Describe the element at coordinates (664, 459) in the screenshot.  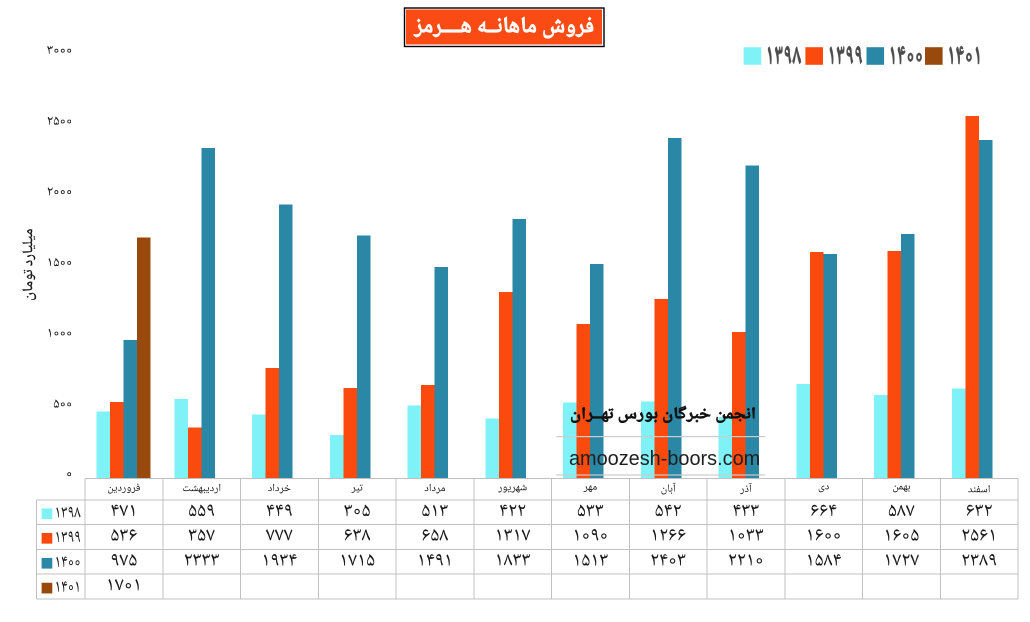
I see `svg-text: amoozesh-boors.com` at that location.